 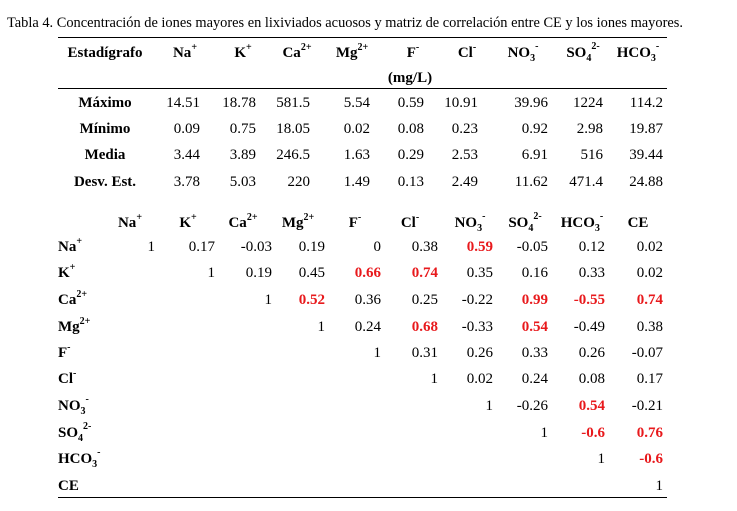 I want to click on cell-value: 39.44, so click(x=646, y=155).